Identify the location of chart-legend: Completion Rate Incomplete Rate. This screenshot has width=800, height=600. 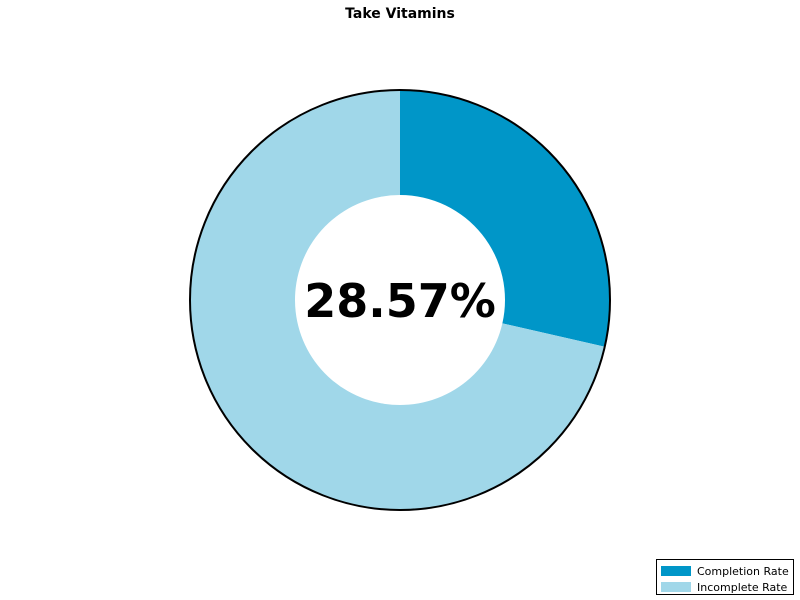
(725, 577).